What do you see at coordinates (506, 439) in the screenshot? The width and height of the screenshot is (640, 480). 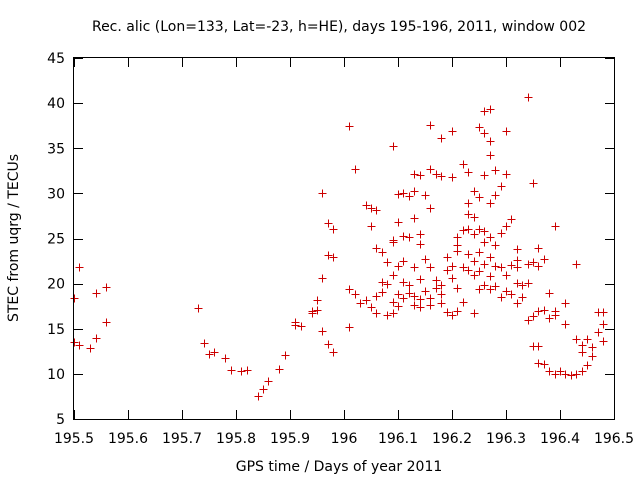 I see `x-tick-label: 196.3` at bounding box center [506, 439].